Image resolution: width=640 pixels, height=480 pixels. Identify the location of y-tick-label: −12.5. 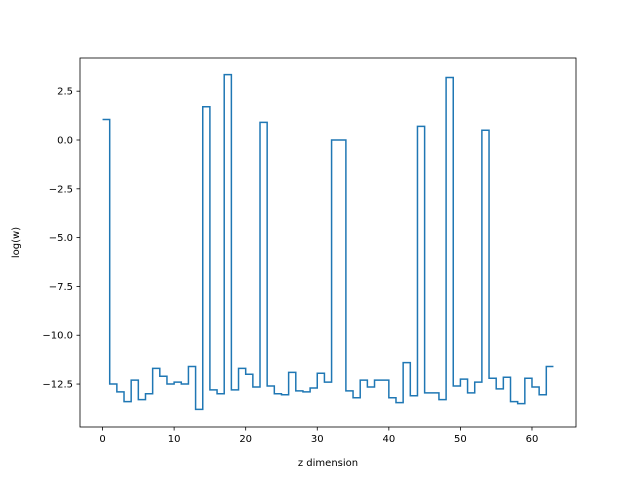
(57, 385).